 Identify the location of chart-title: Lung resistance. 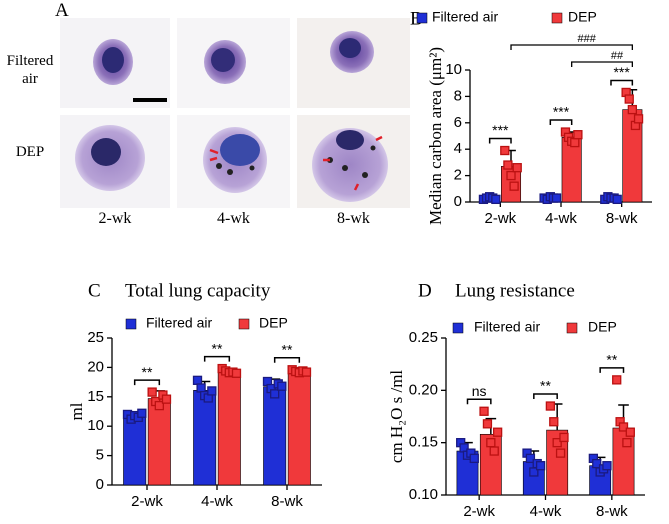
(515, 290).